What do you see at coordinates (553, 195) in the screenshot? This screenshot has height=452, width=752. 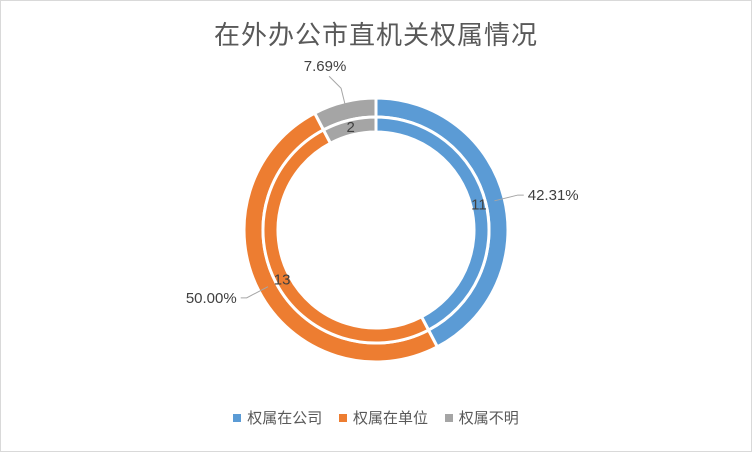 I see `percent-label-company: 42.31%` at bounding box center [553, 195].